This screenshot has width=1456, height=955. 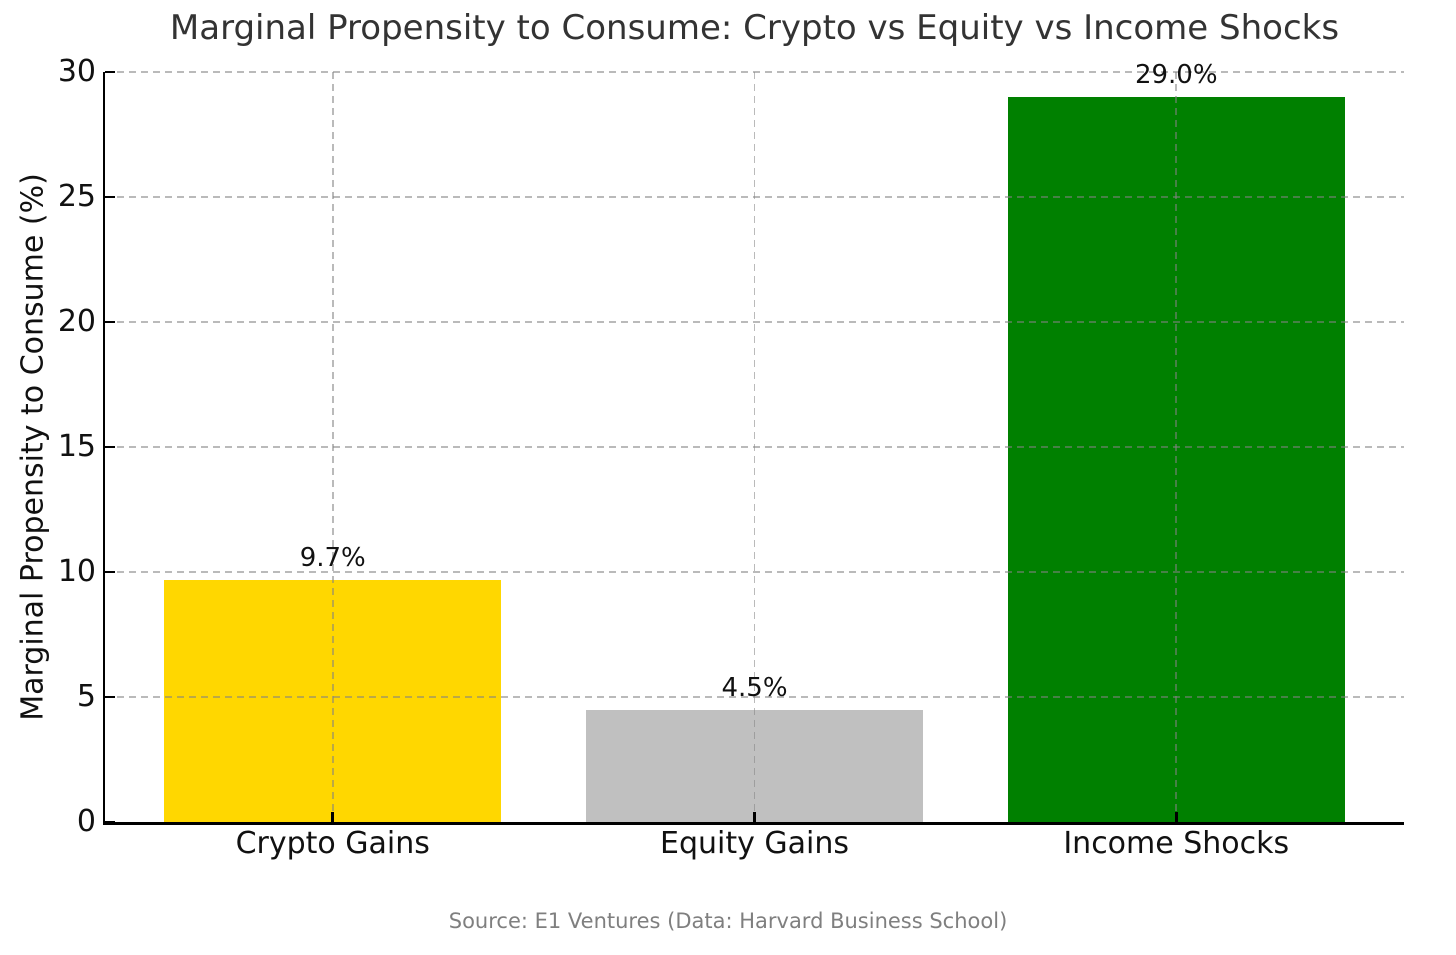 I want to click on y-tick-label-10: 10, so click(x=76, y=571).